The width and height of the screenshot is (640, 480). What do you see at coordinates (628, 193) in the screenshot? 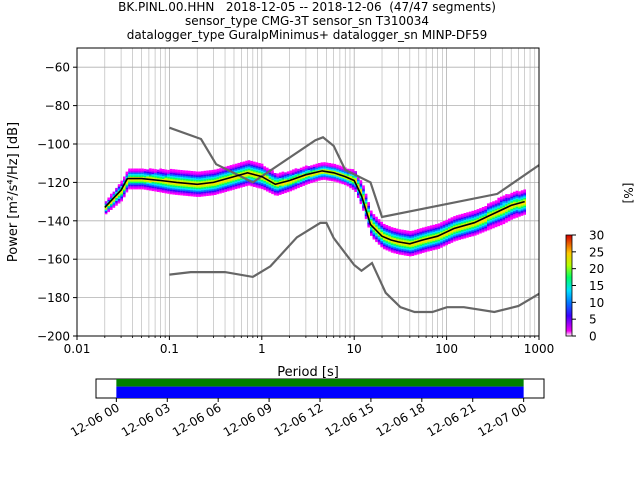
I see `colorbar-label: [%]` at bounding box center [628, 193].